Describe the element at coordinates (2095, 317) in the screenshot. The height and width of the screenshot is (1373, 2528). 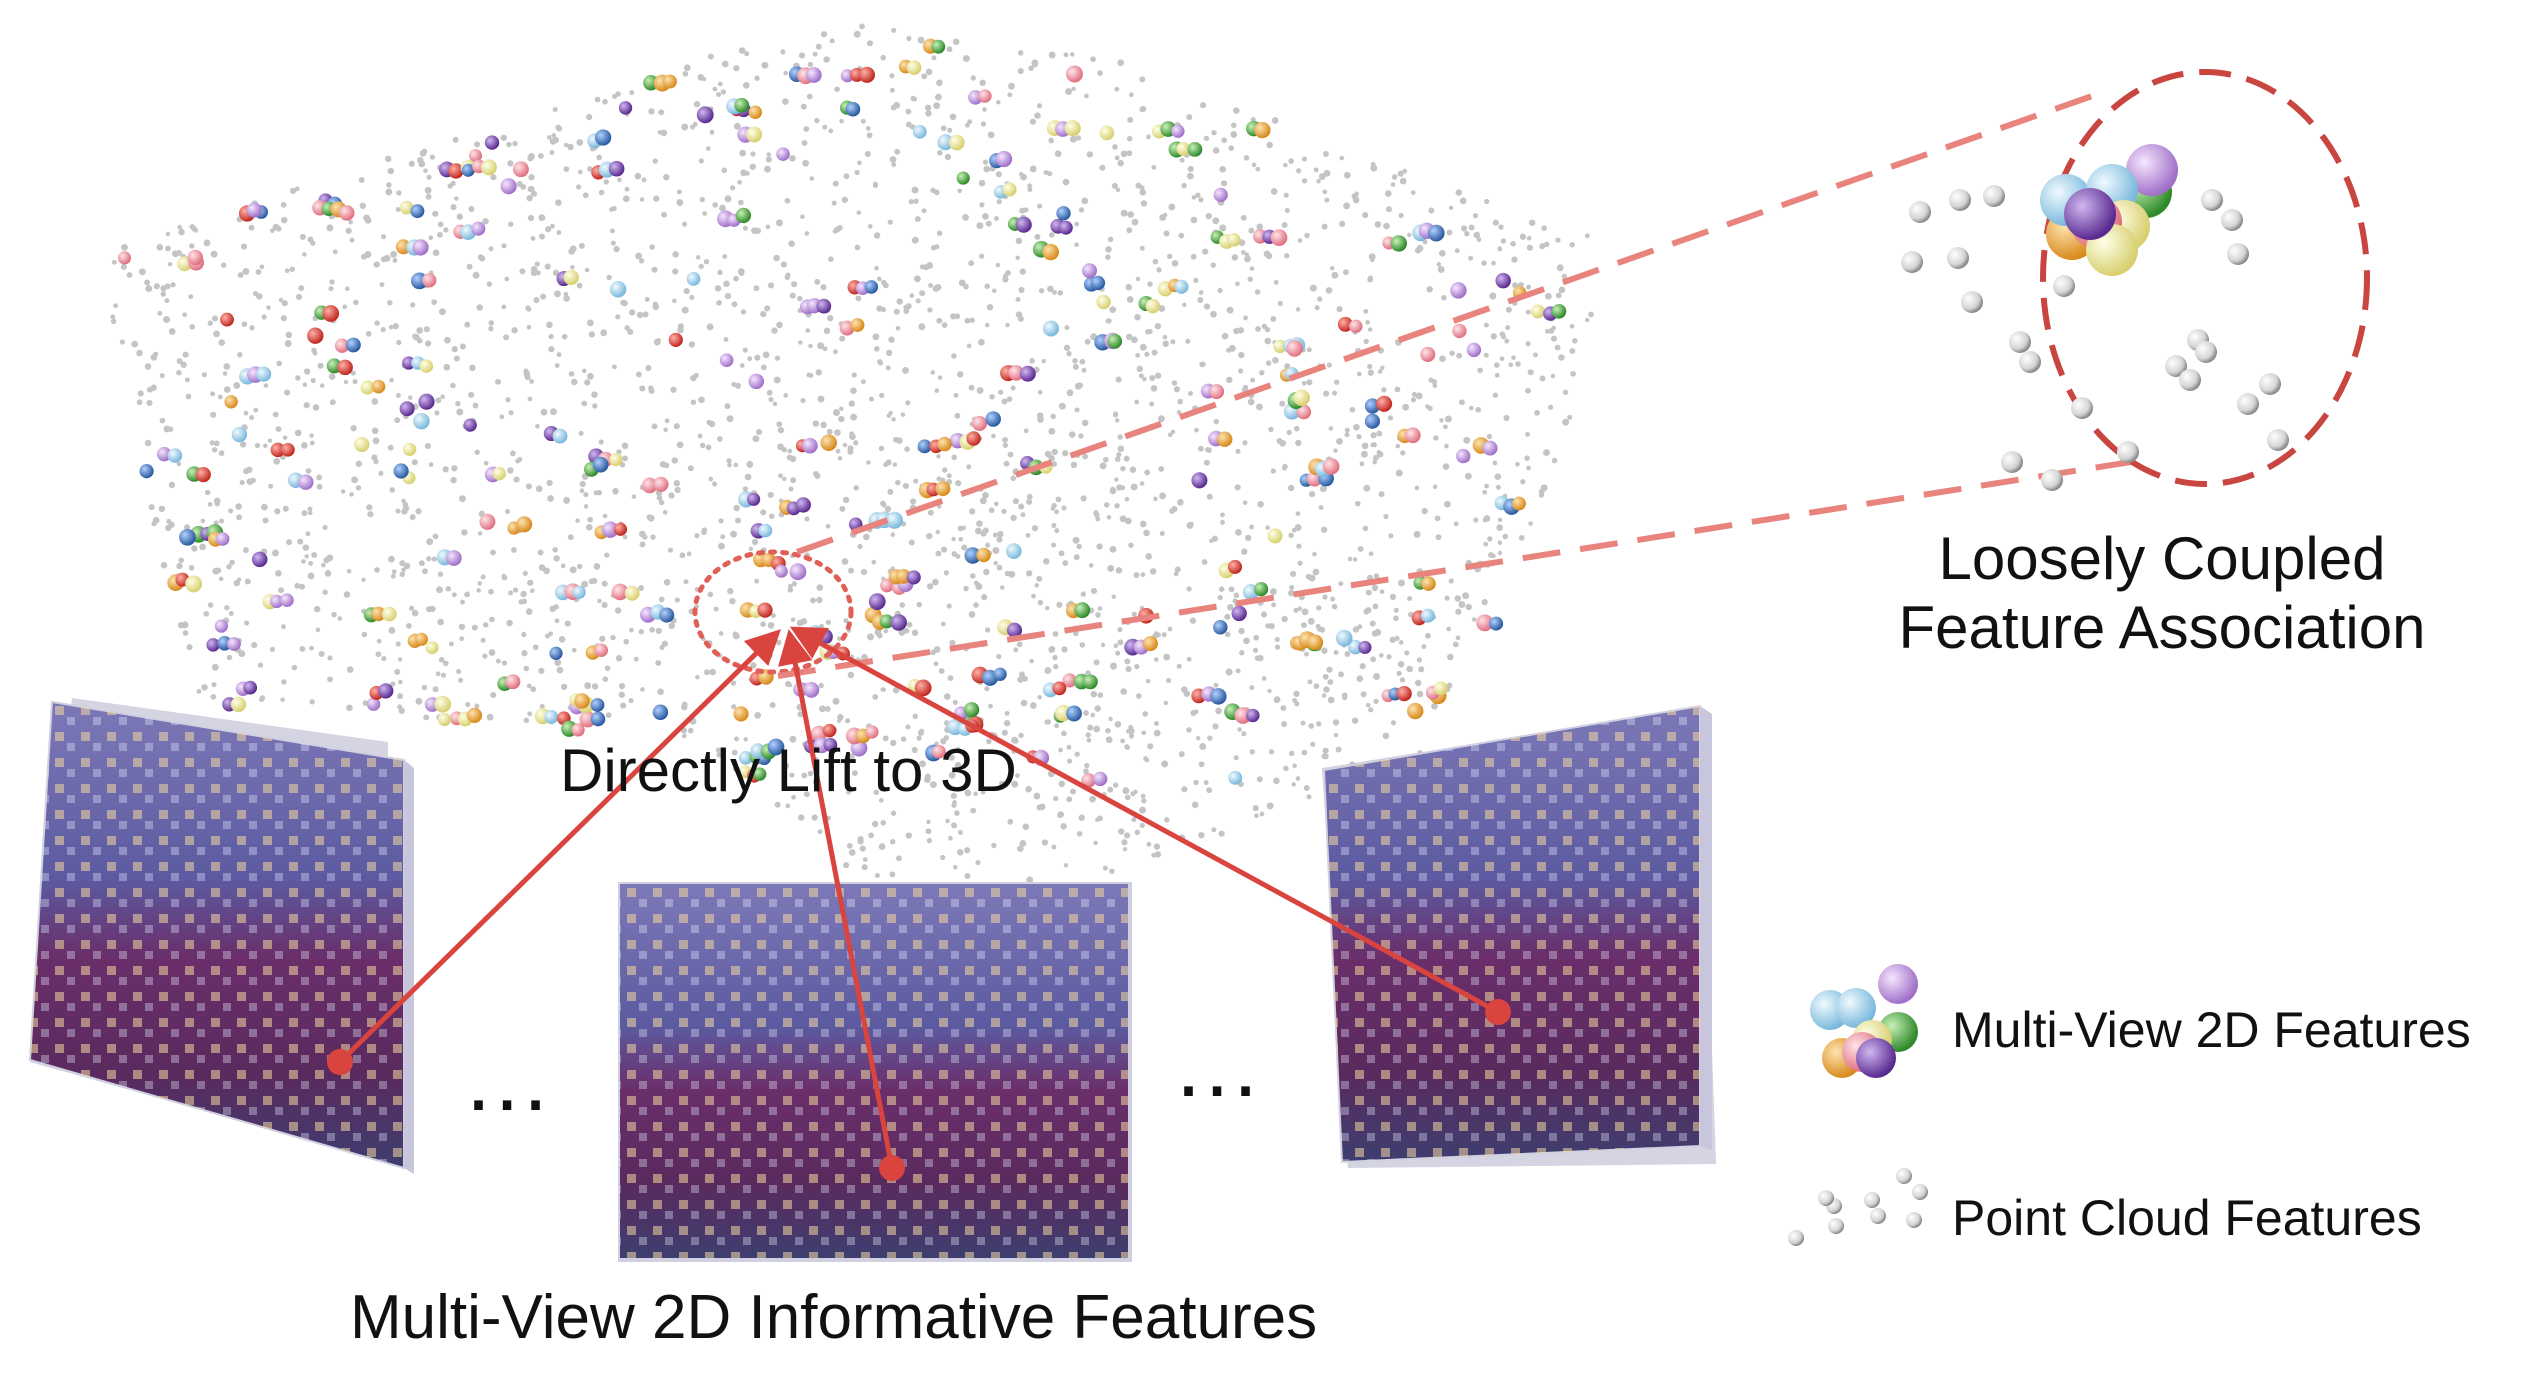
I see `zoomed-feature-association` at that location.